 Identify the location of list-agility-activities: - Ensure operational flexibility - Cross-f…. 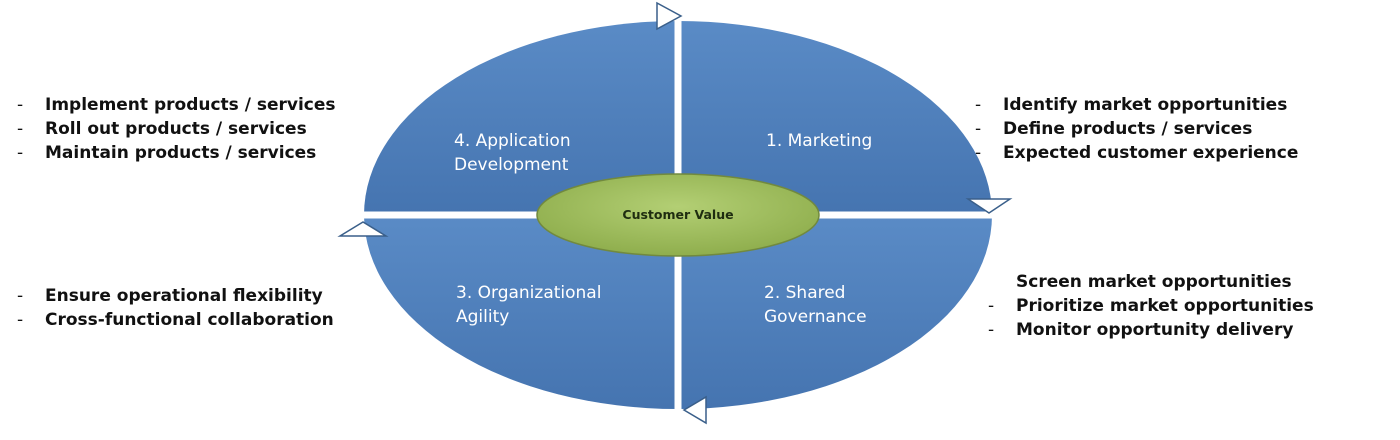
(175, 308).